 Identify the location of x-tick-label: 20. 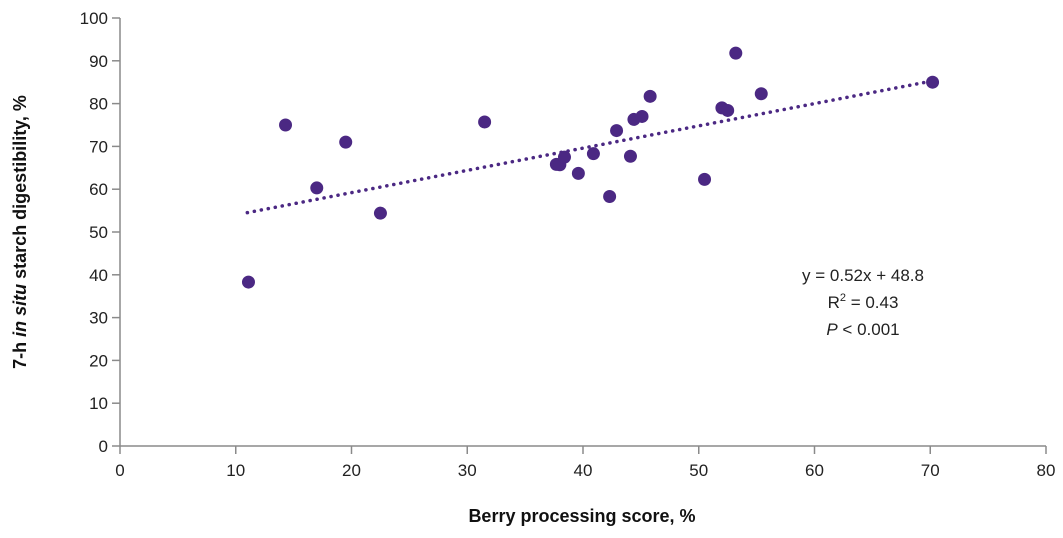
(351, 470).